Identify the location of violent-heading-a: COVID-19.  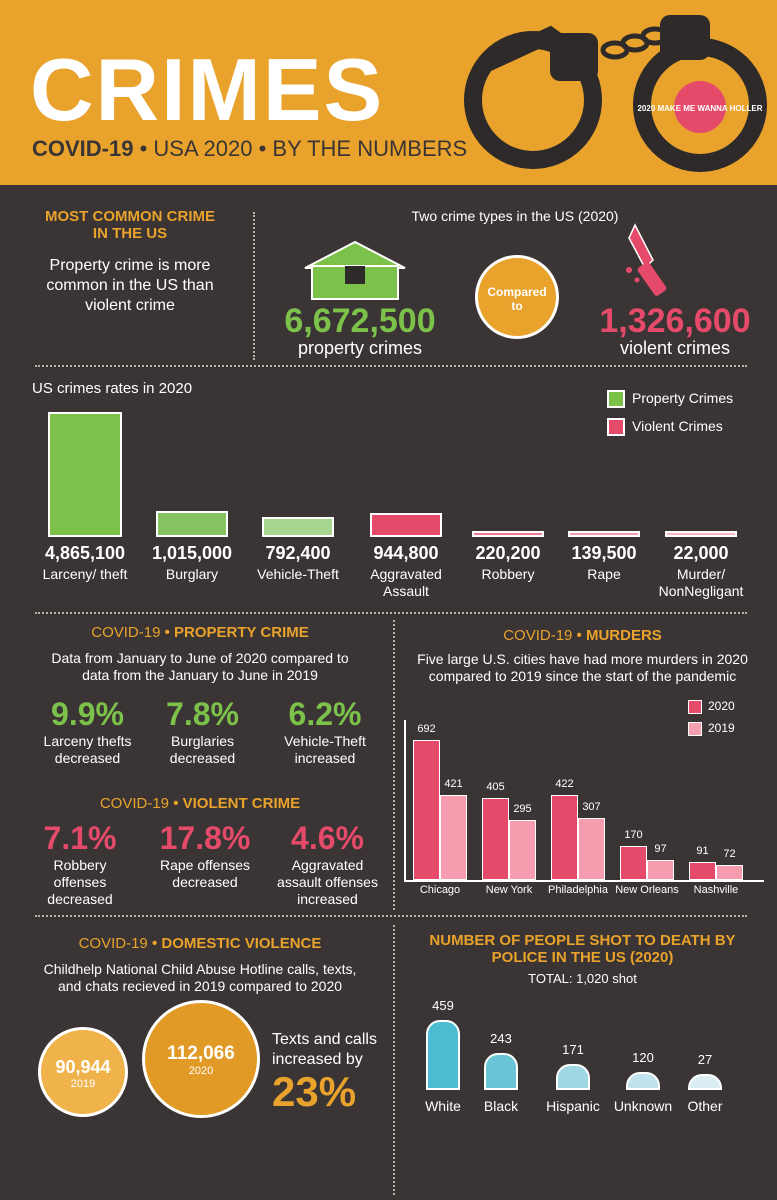
(134, 803).